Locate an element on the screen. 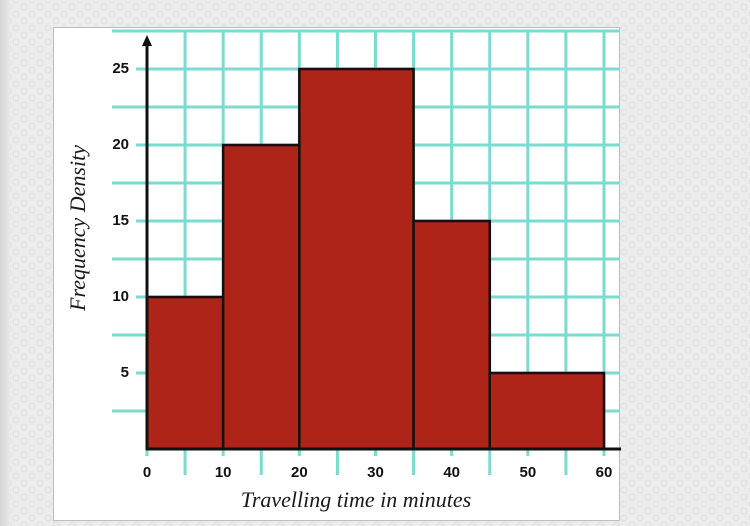  x-axis-label: Travelling time in minutes is located at coordinates (356, 499).